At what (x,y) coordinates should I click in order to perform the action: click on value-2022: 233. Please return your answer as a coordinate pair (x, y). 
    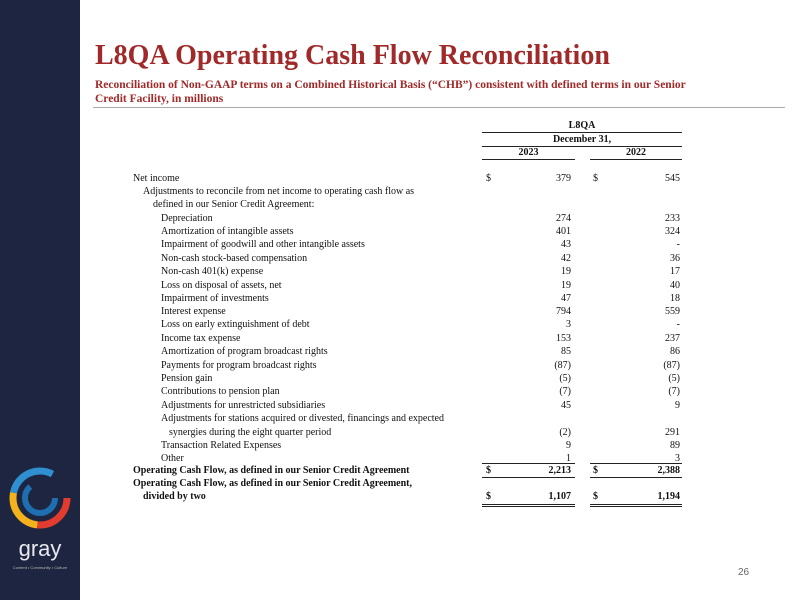
    Looking at the image, I should click on (672, 218).